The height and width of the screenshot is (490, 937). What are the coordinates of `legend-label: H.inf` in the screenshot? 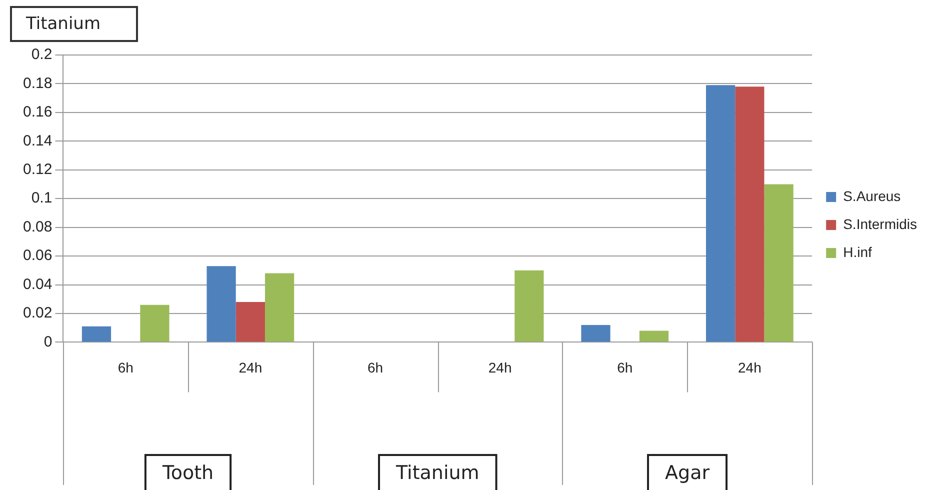 It's located at (857, 252).